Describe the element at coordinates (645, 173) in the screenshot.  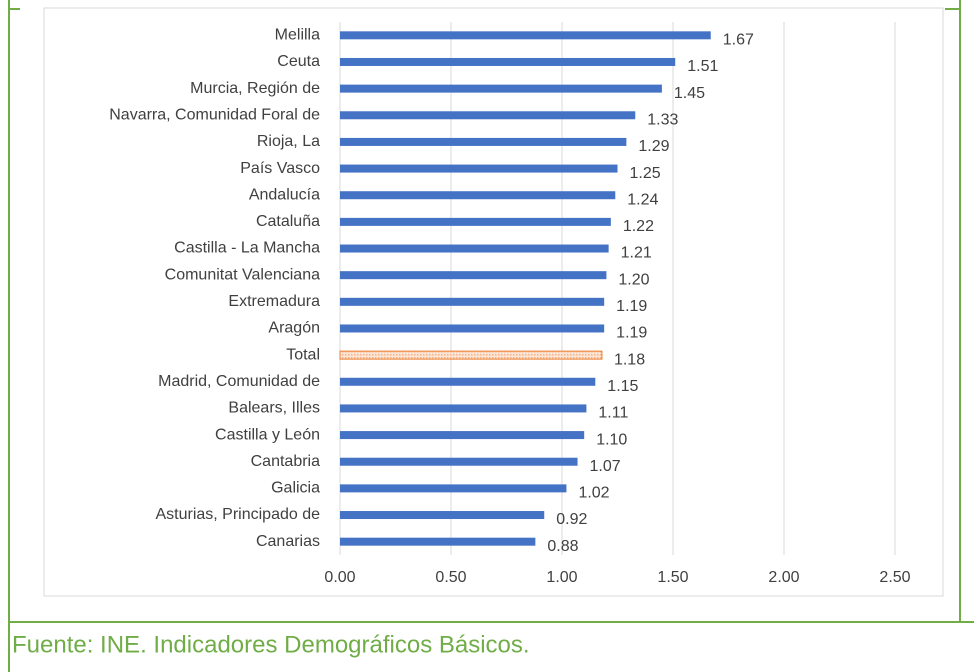
I see `value-label: 1.25` at that location.